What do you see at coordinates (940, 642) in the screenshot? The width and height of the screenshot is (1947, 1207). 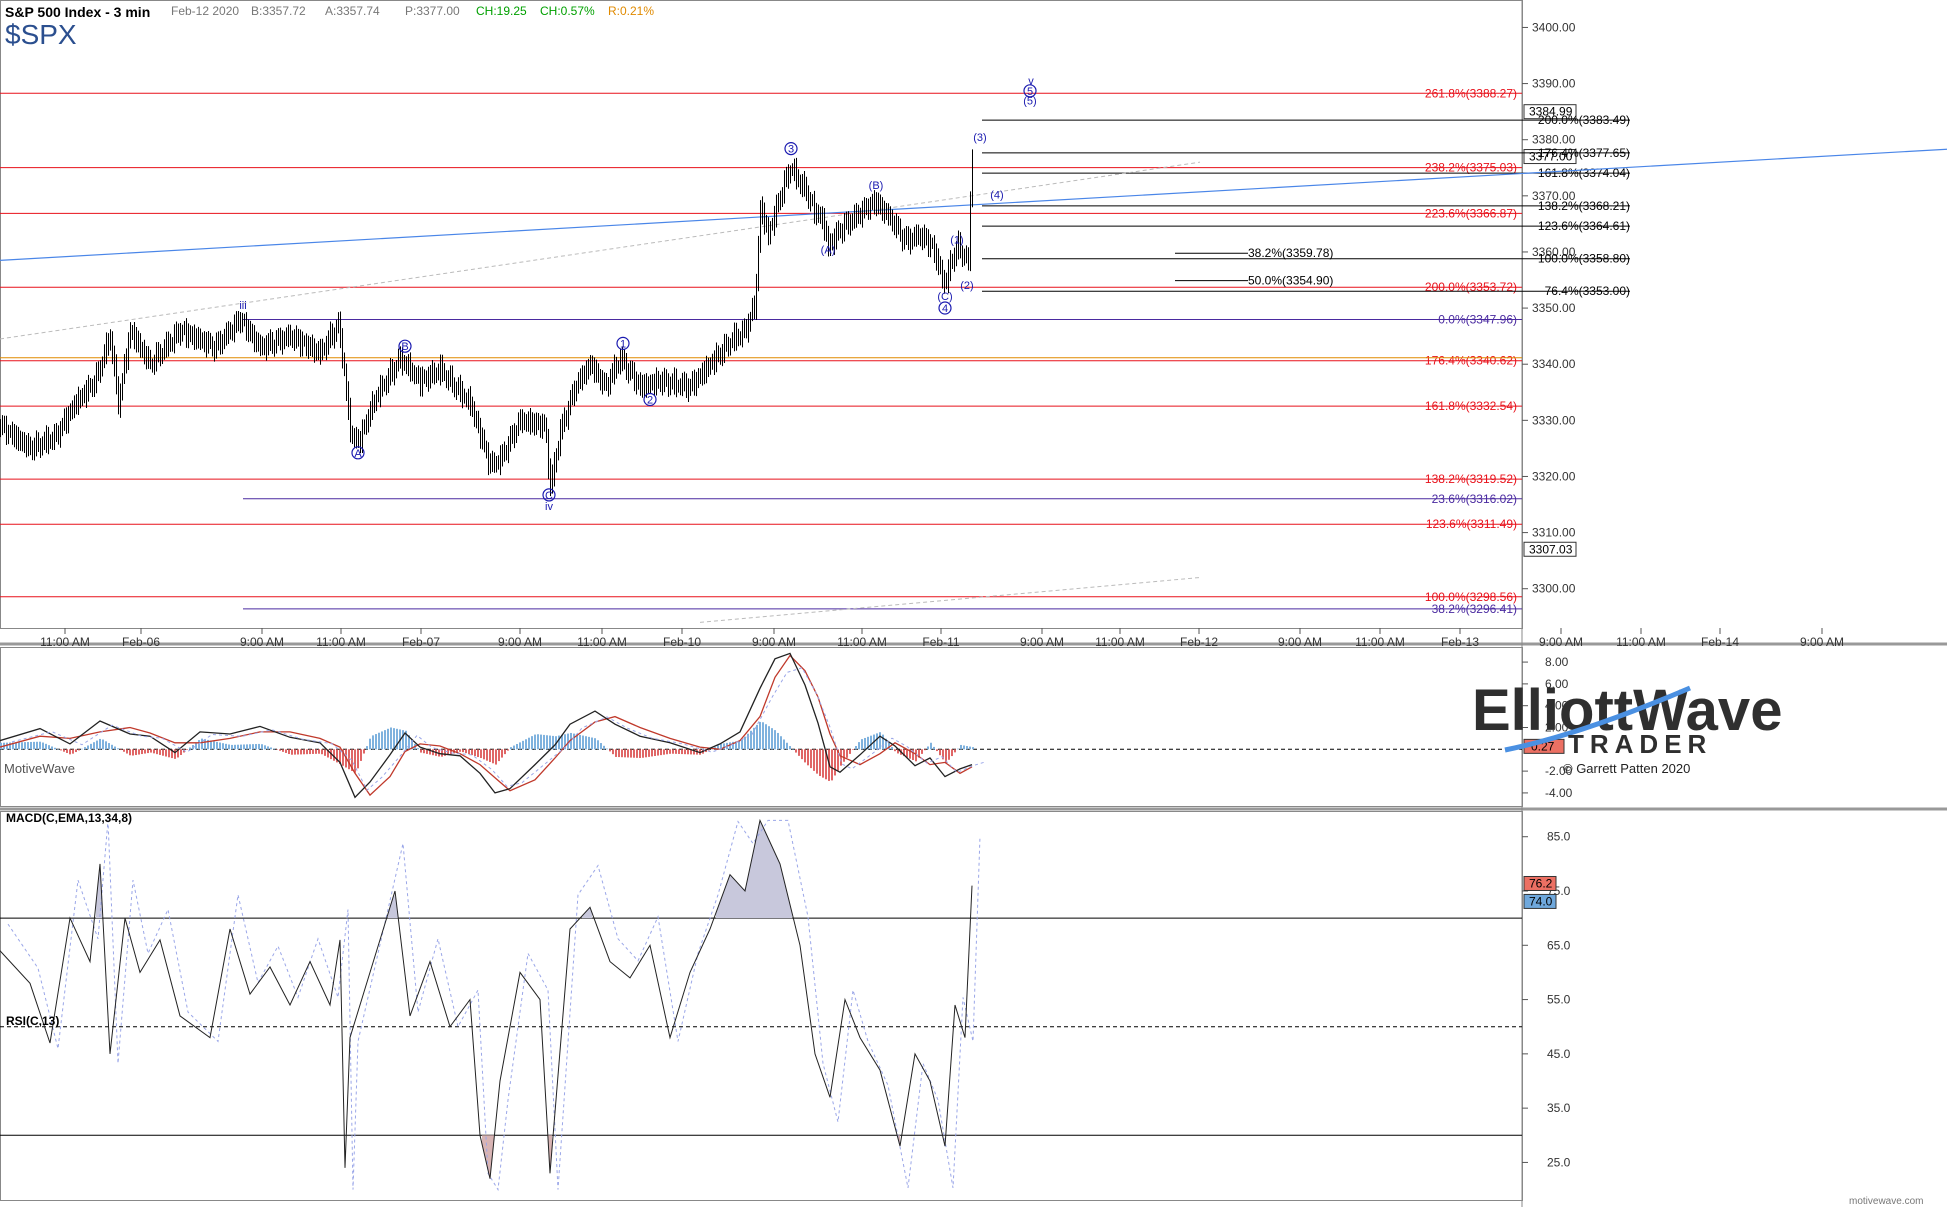 I see `time-tick-label: Feb-11` at bounding box center [940, 642].